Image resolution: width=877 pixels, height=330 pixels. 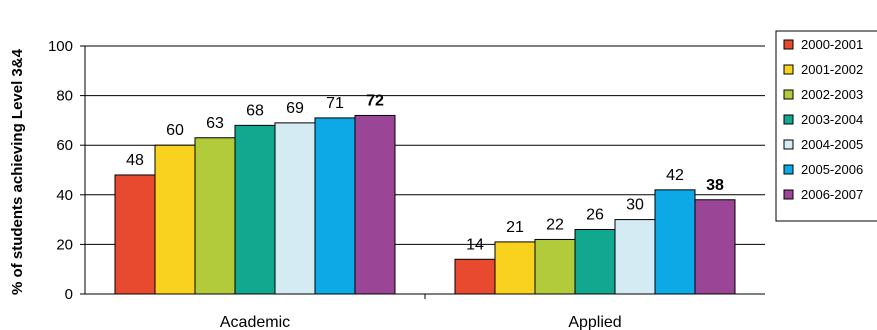 I want to click on legend-box, so click(x=826, y=126).